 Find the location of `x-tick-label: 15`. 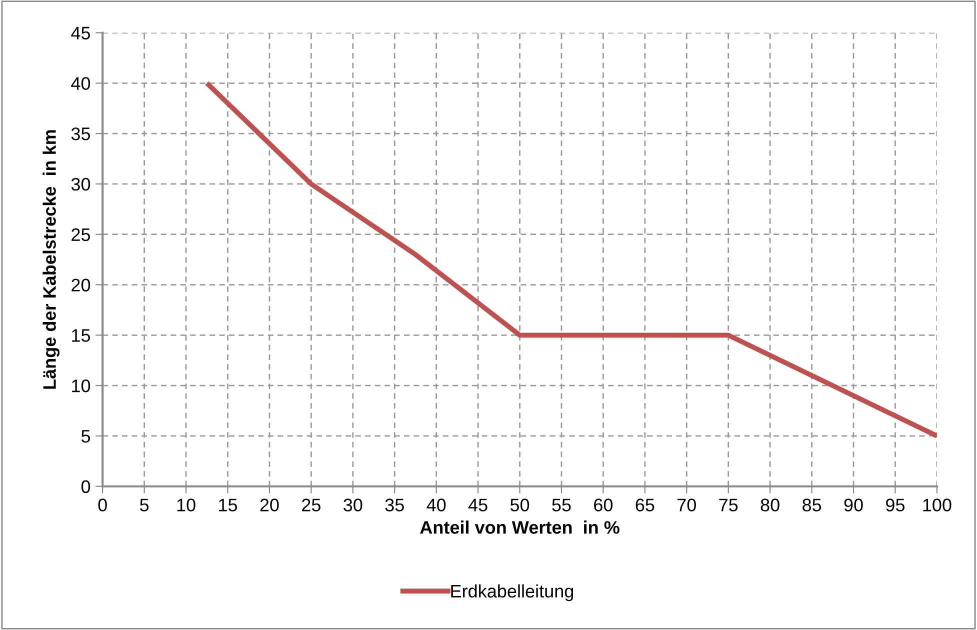

x-tick-label: 15 is located at coordinates (228, 505).